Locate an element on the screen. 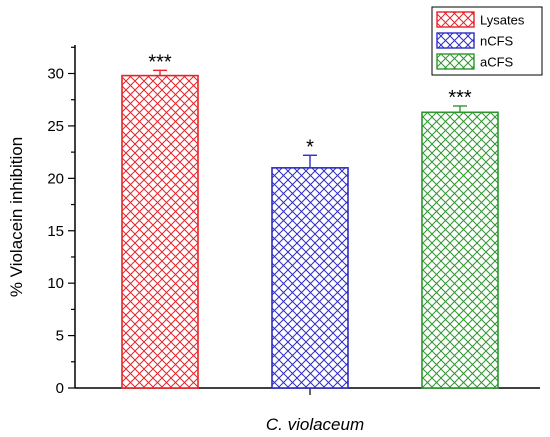  y-tick-label: 25 is located at coordinates (55, 126).